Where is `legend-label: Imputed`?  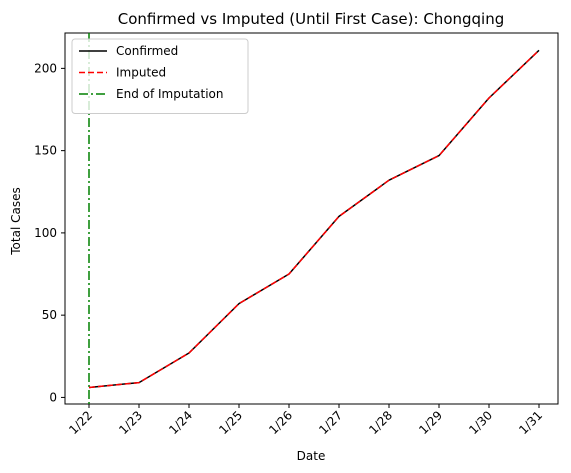 legend-label: Imputed is located at coordinates (141, 73).